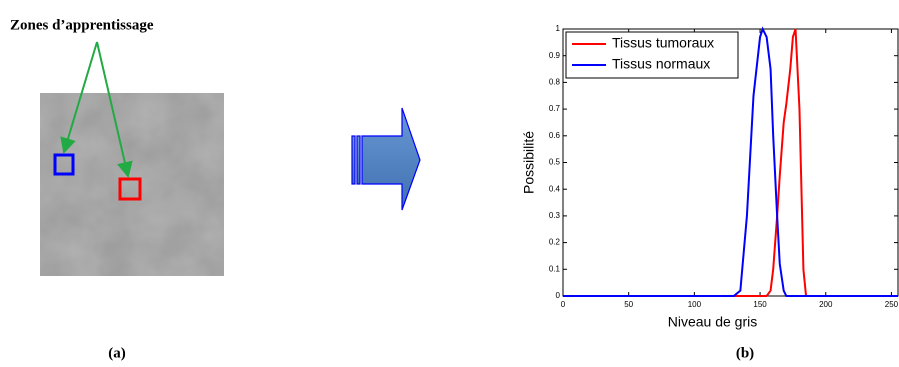  I want to click on legend-label: Tissus normaux, so click(661, 64).